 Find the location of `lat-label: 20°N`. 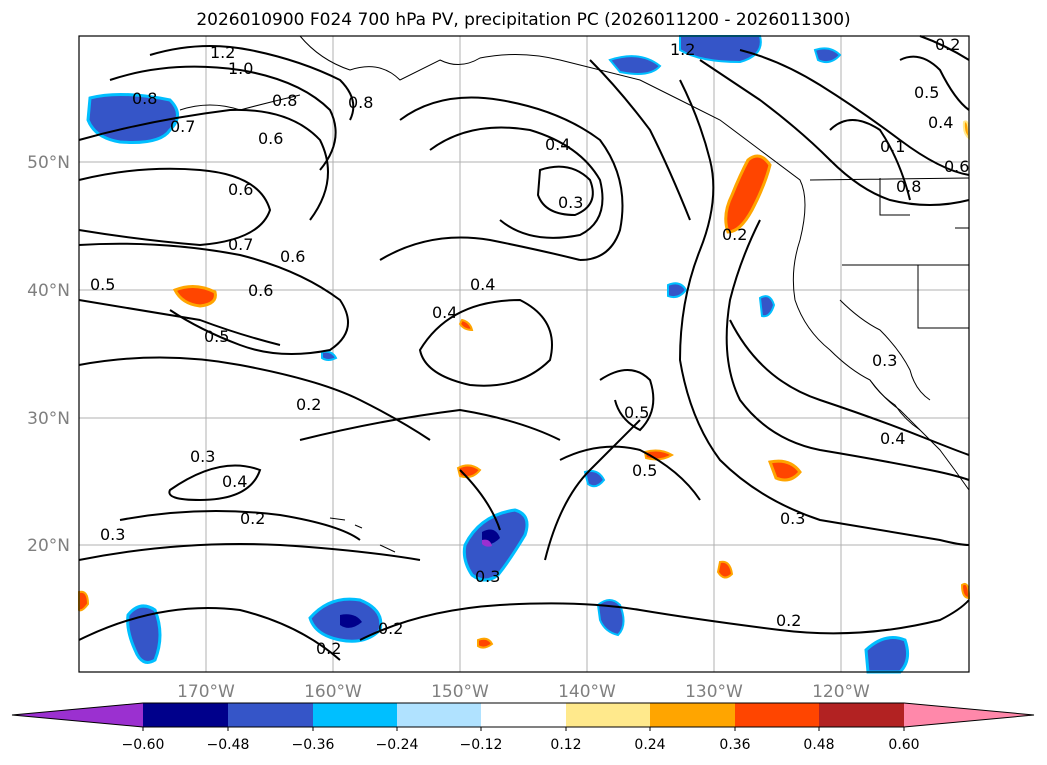

lat-label: 20°N is located at coordinates (48, 546).